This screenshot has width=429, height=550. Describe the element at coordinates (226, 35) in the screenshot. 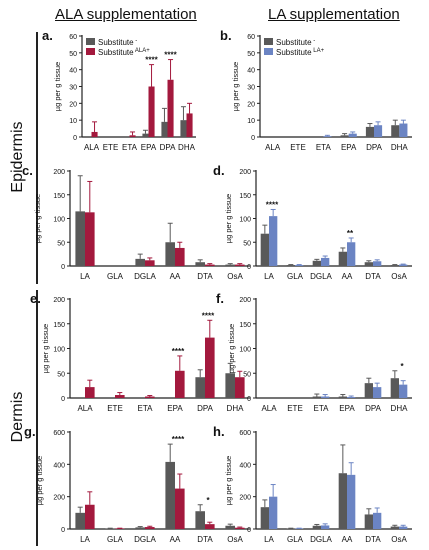

I see `panel-letter-b: b.` at that location.